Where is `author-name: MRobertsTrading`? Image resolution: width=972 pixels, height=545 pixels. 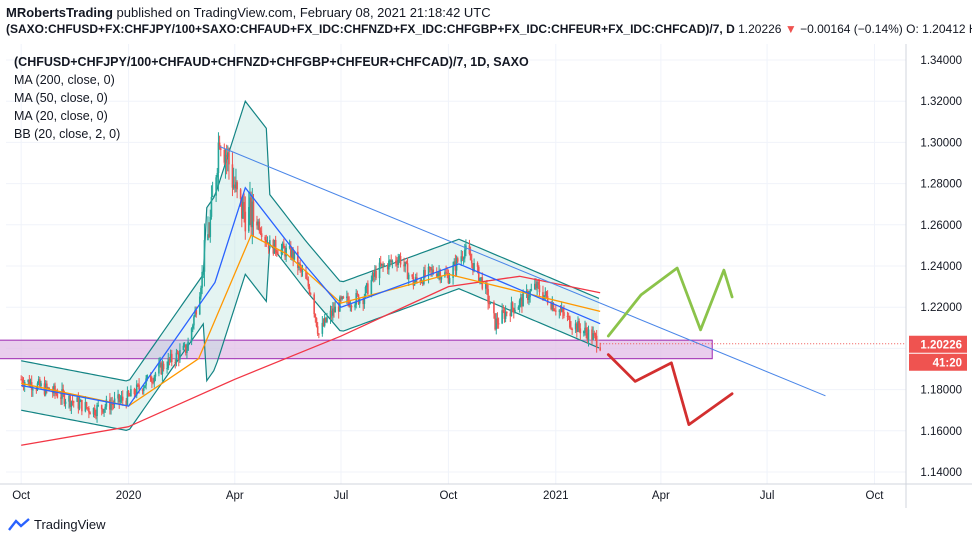
author-name: MRobertsTrading is located at coordinates (59, 12).